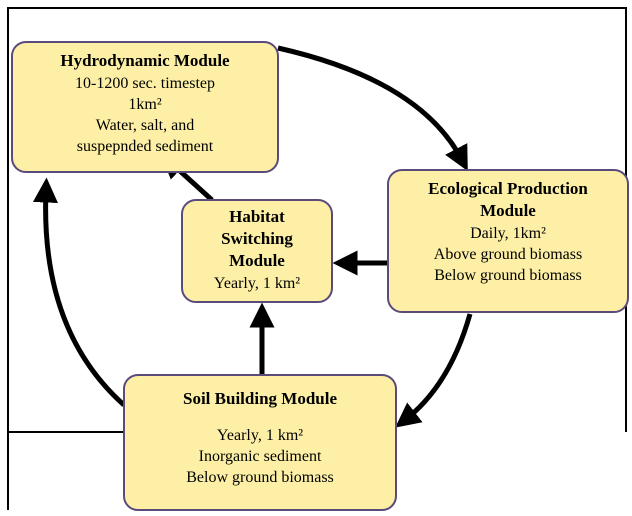 This screenshot has height=516, width=632. What do you see at coordinates (144, 104) in the screenshot?
I see `module-detail: 1km²` at bounding box center [144, 104].